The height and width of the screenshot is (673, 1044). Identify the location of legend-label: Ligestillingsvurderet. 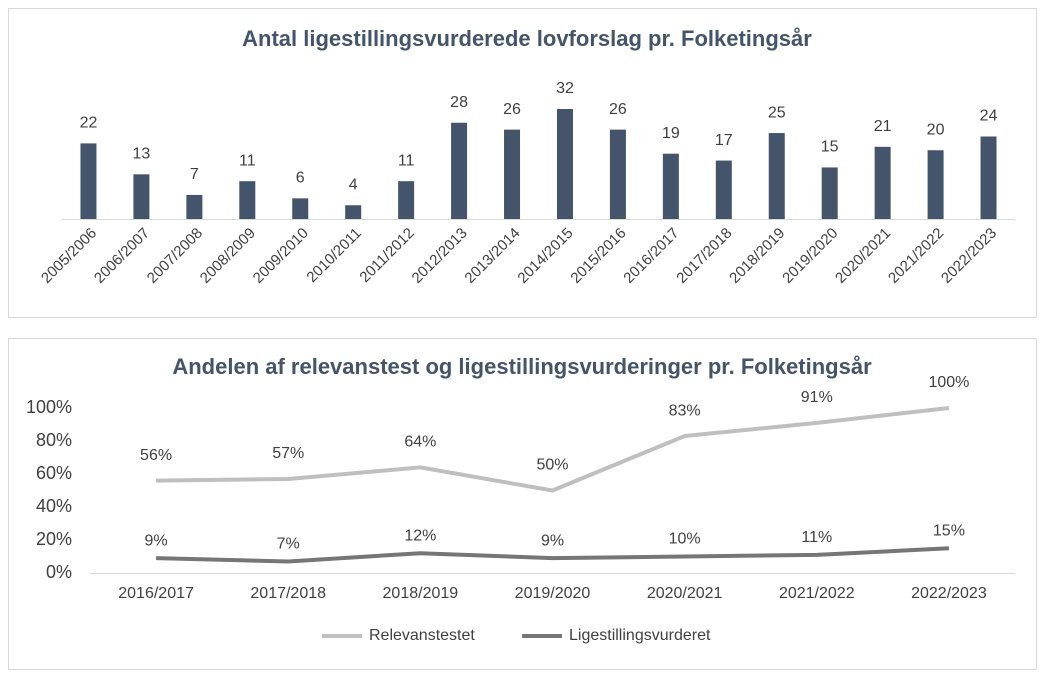
(640, 635).